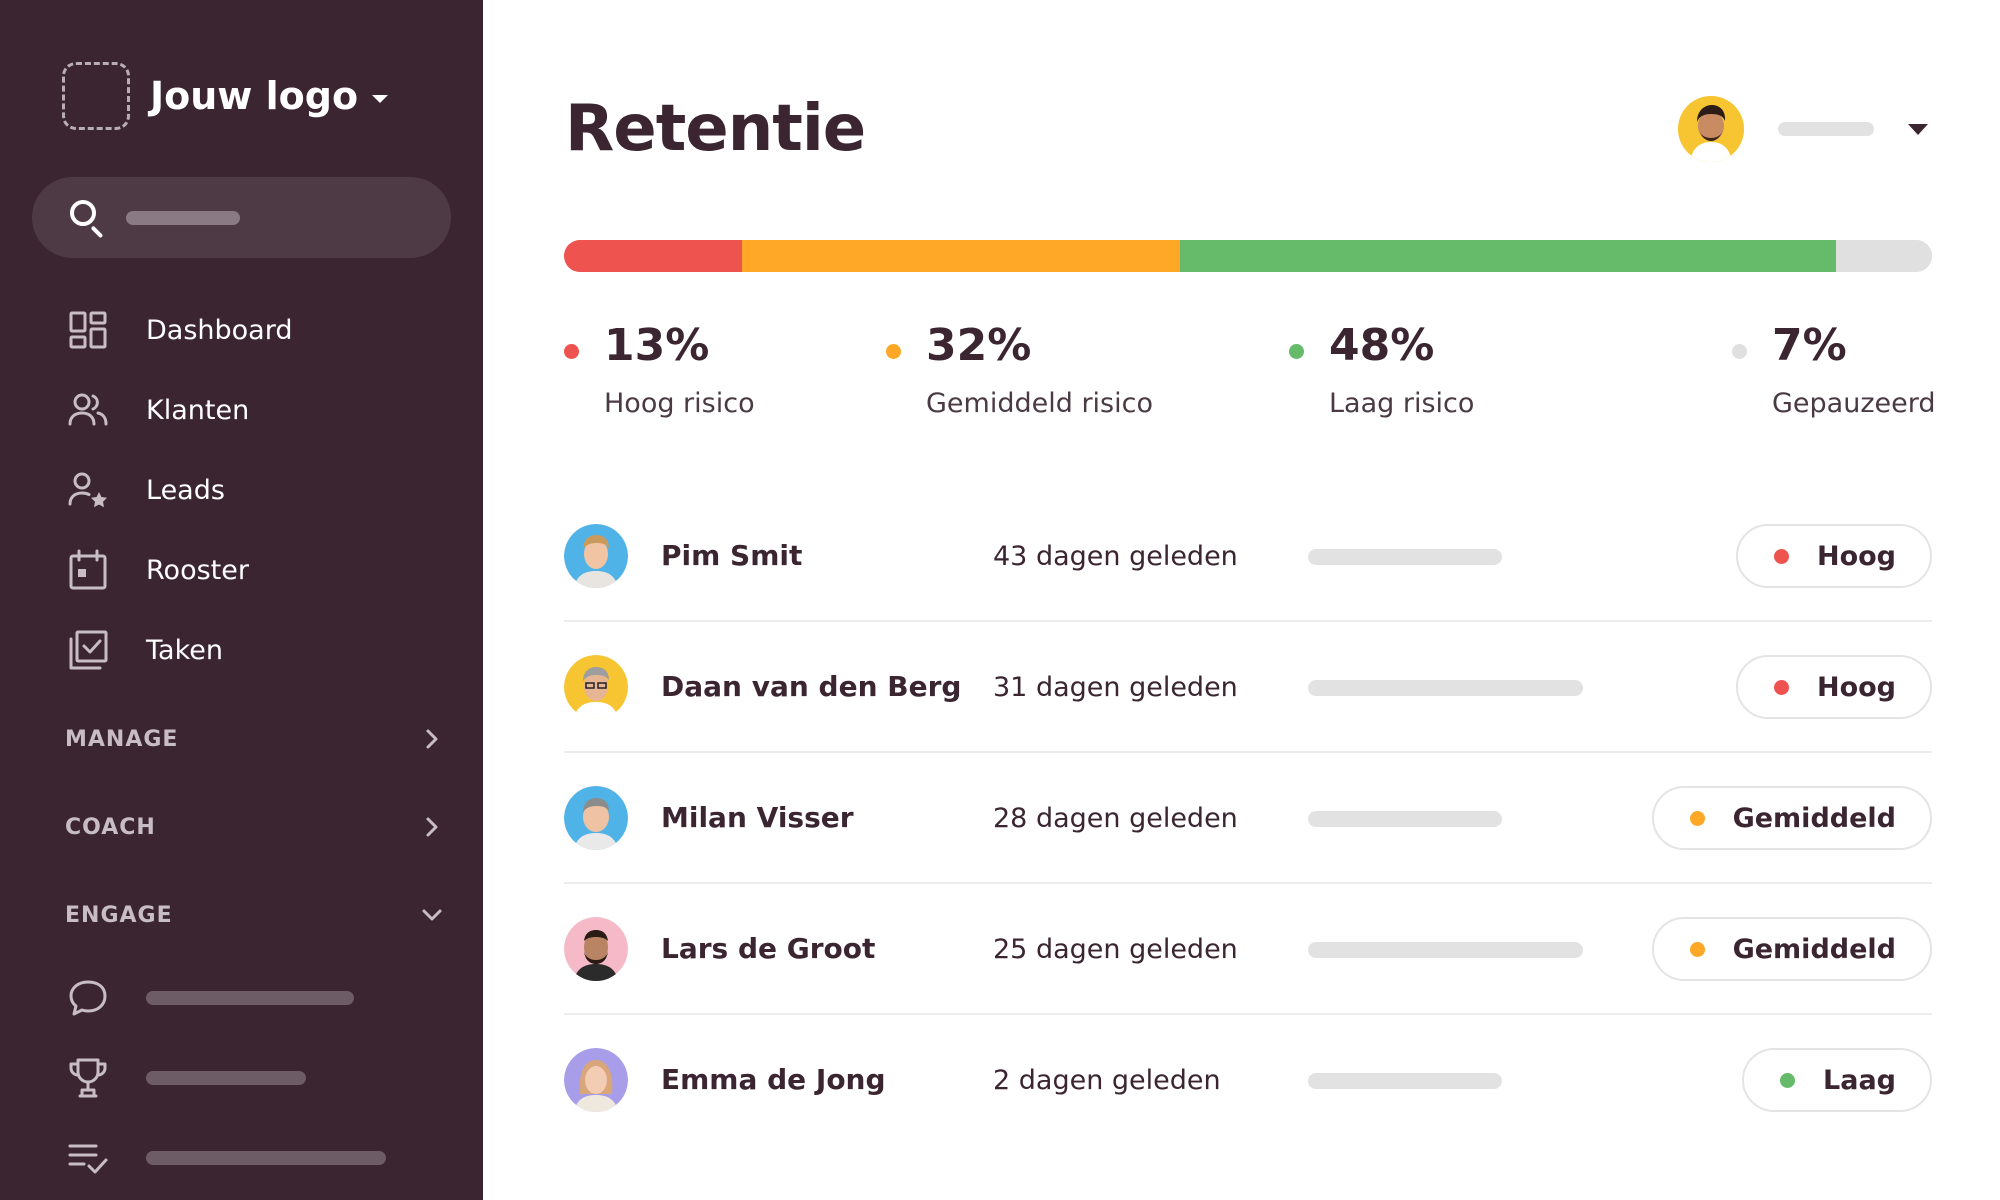 The height and width of the screenshot is (1200, 2000). Describe the element at coordinates (1809, 345) in the screenshot. I see `stat-percent: 7%` at that location.